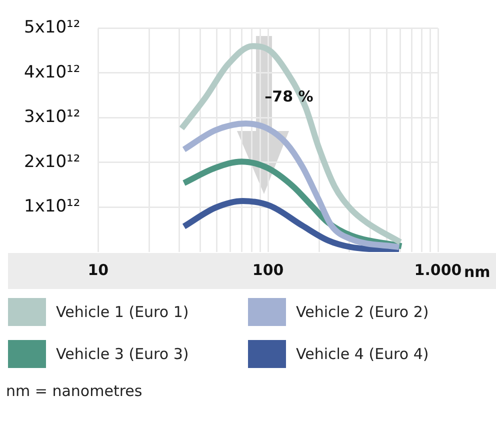 The image size is (496, 435). What do you see at coordinates (52, 162) in the screenshot?
I see `y-tick-label: 2x10¹²` at bounding box center [52, 162].